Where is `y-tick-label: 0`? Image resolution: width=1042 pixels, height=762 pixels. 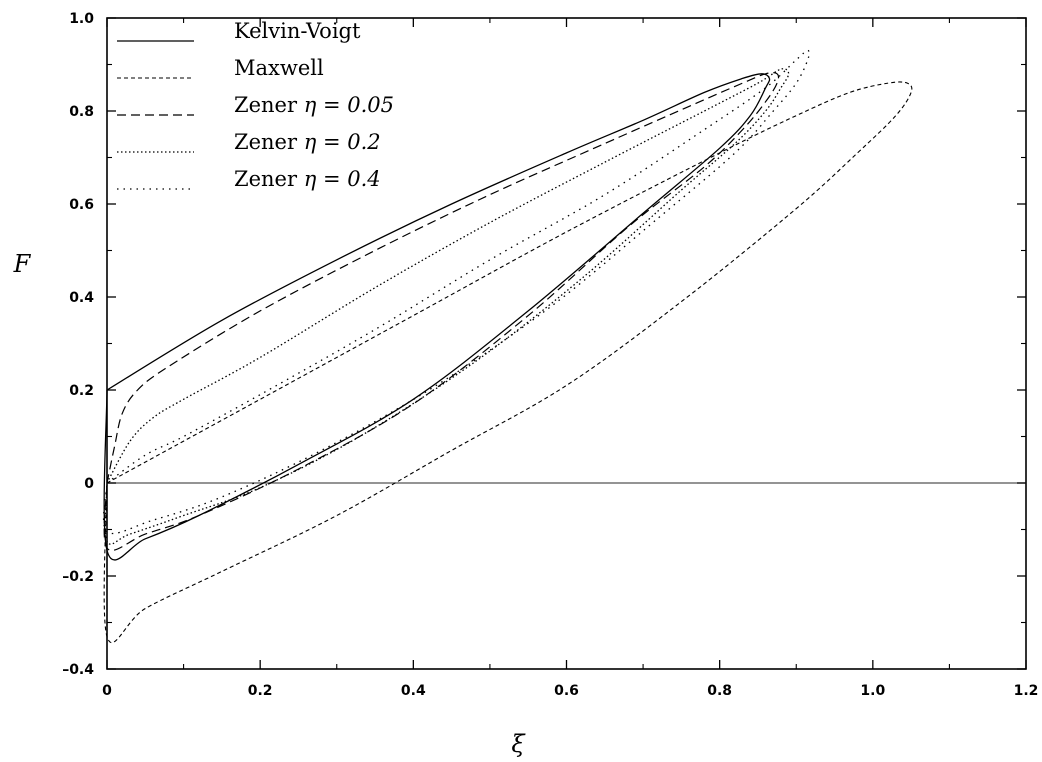 y-tick-label: 0 is located at coordinates (89, 484).